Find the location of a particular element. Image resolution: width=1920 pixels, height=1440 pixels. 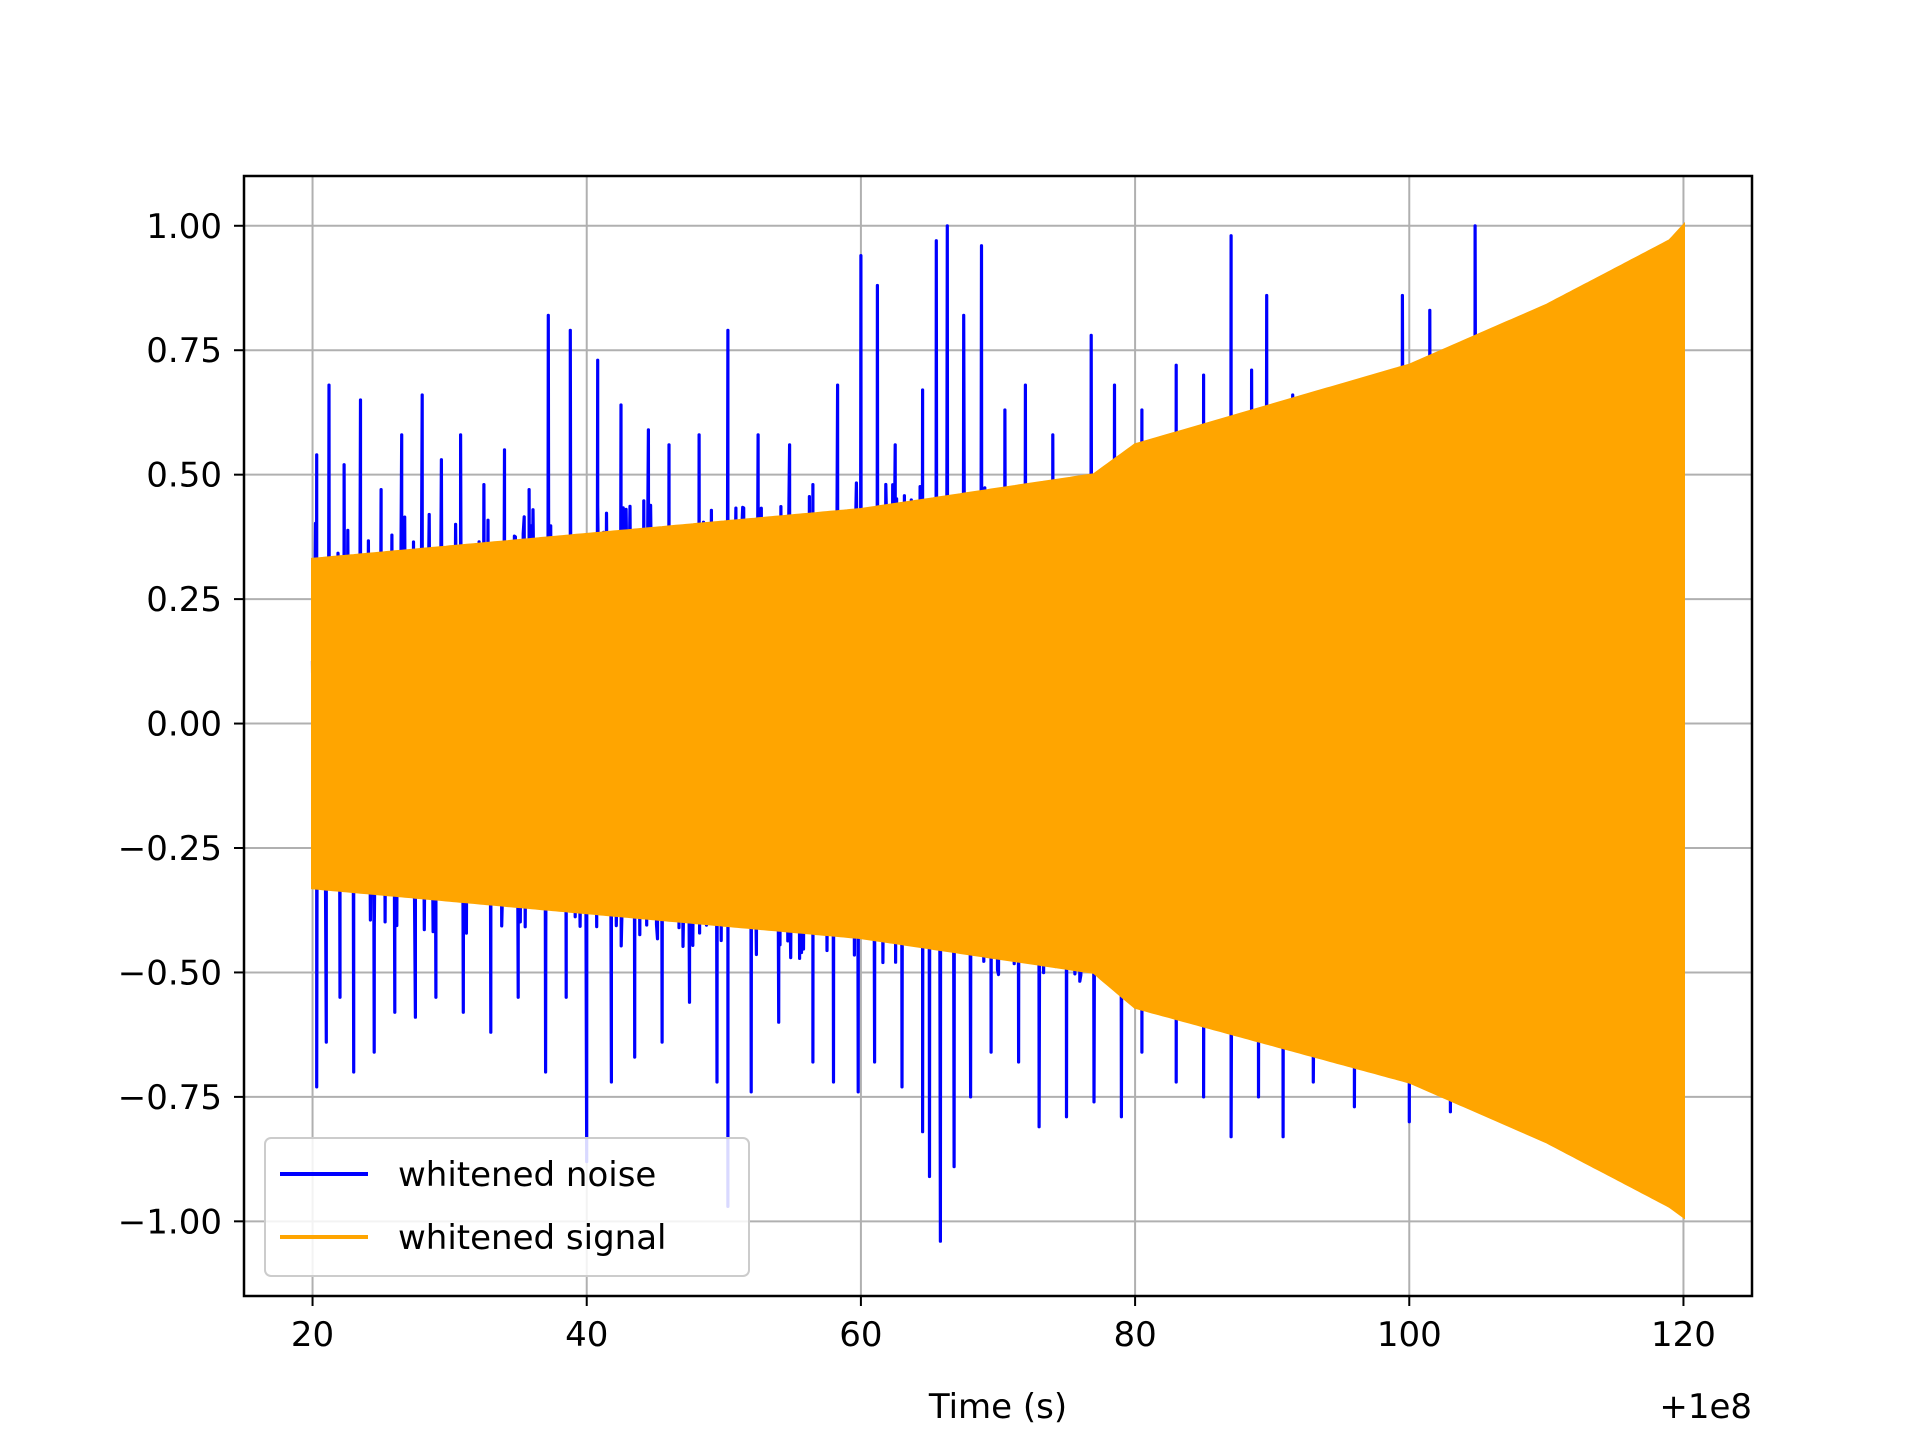

x-tick-label: 100 is located at coordinates (1409, 1335).